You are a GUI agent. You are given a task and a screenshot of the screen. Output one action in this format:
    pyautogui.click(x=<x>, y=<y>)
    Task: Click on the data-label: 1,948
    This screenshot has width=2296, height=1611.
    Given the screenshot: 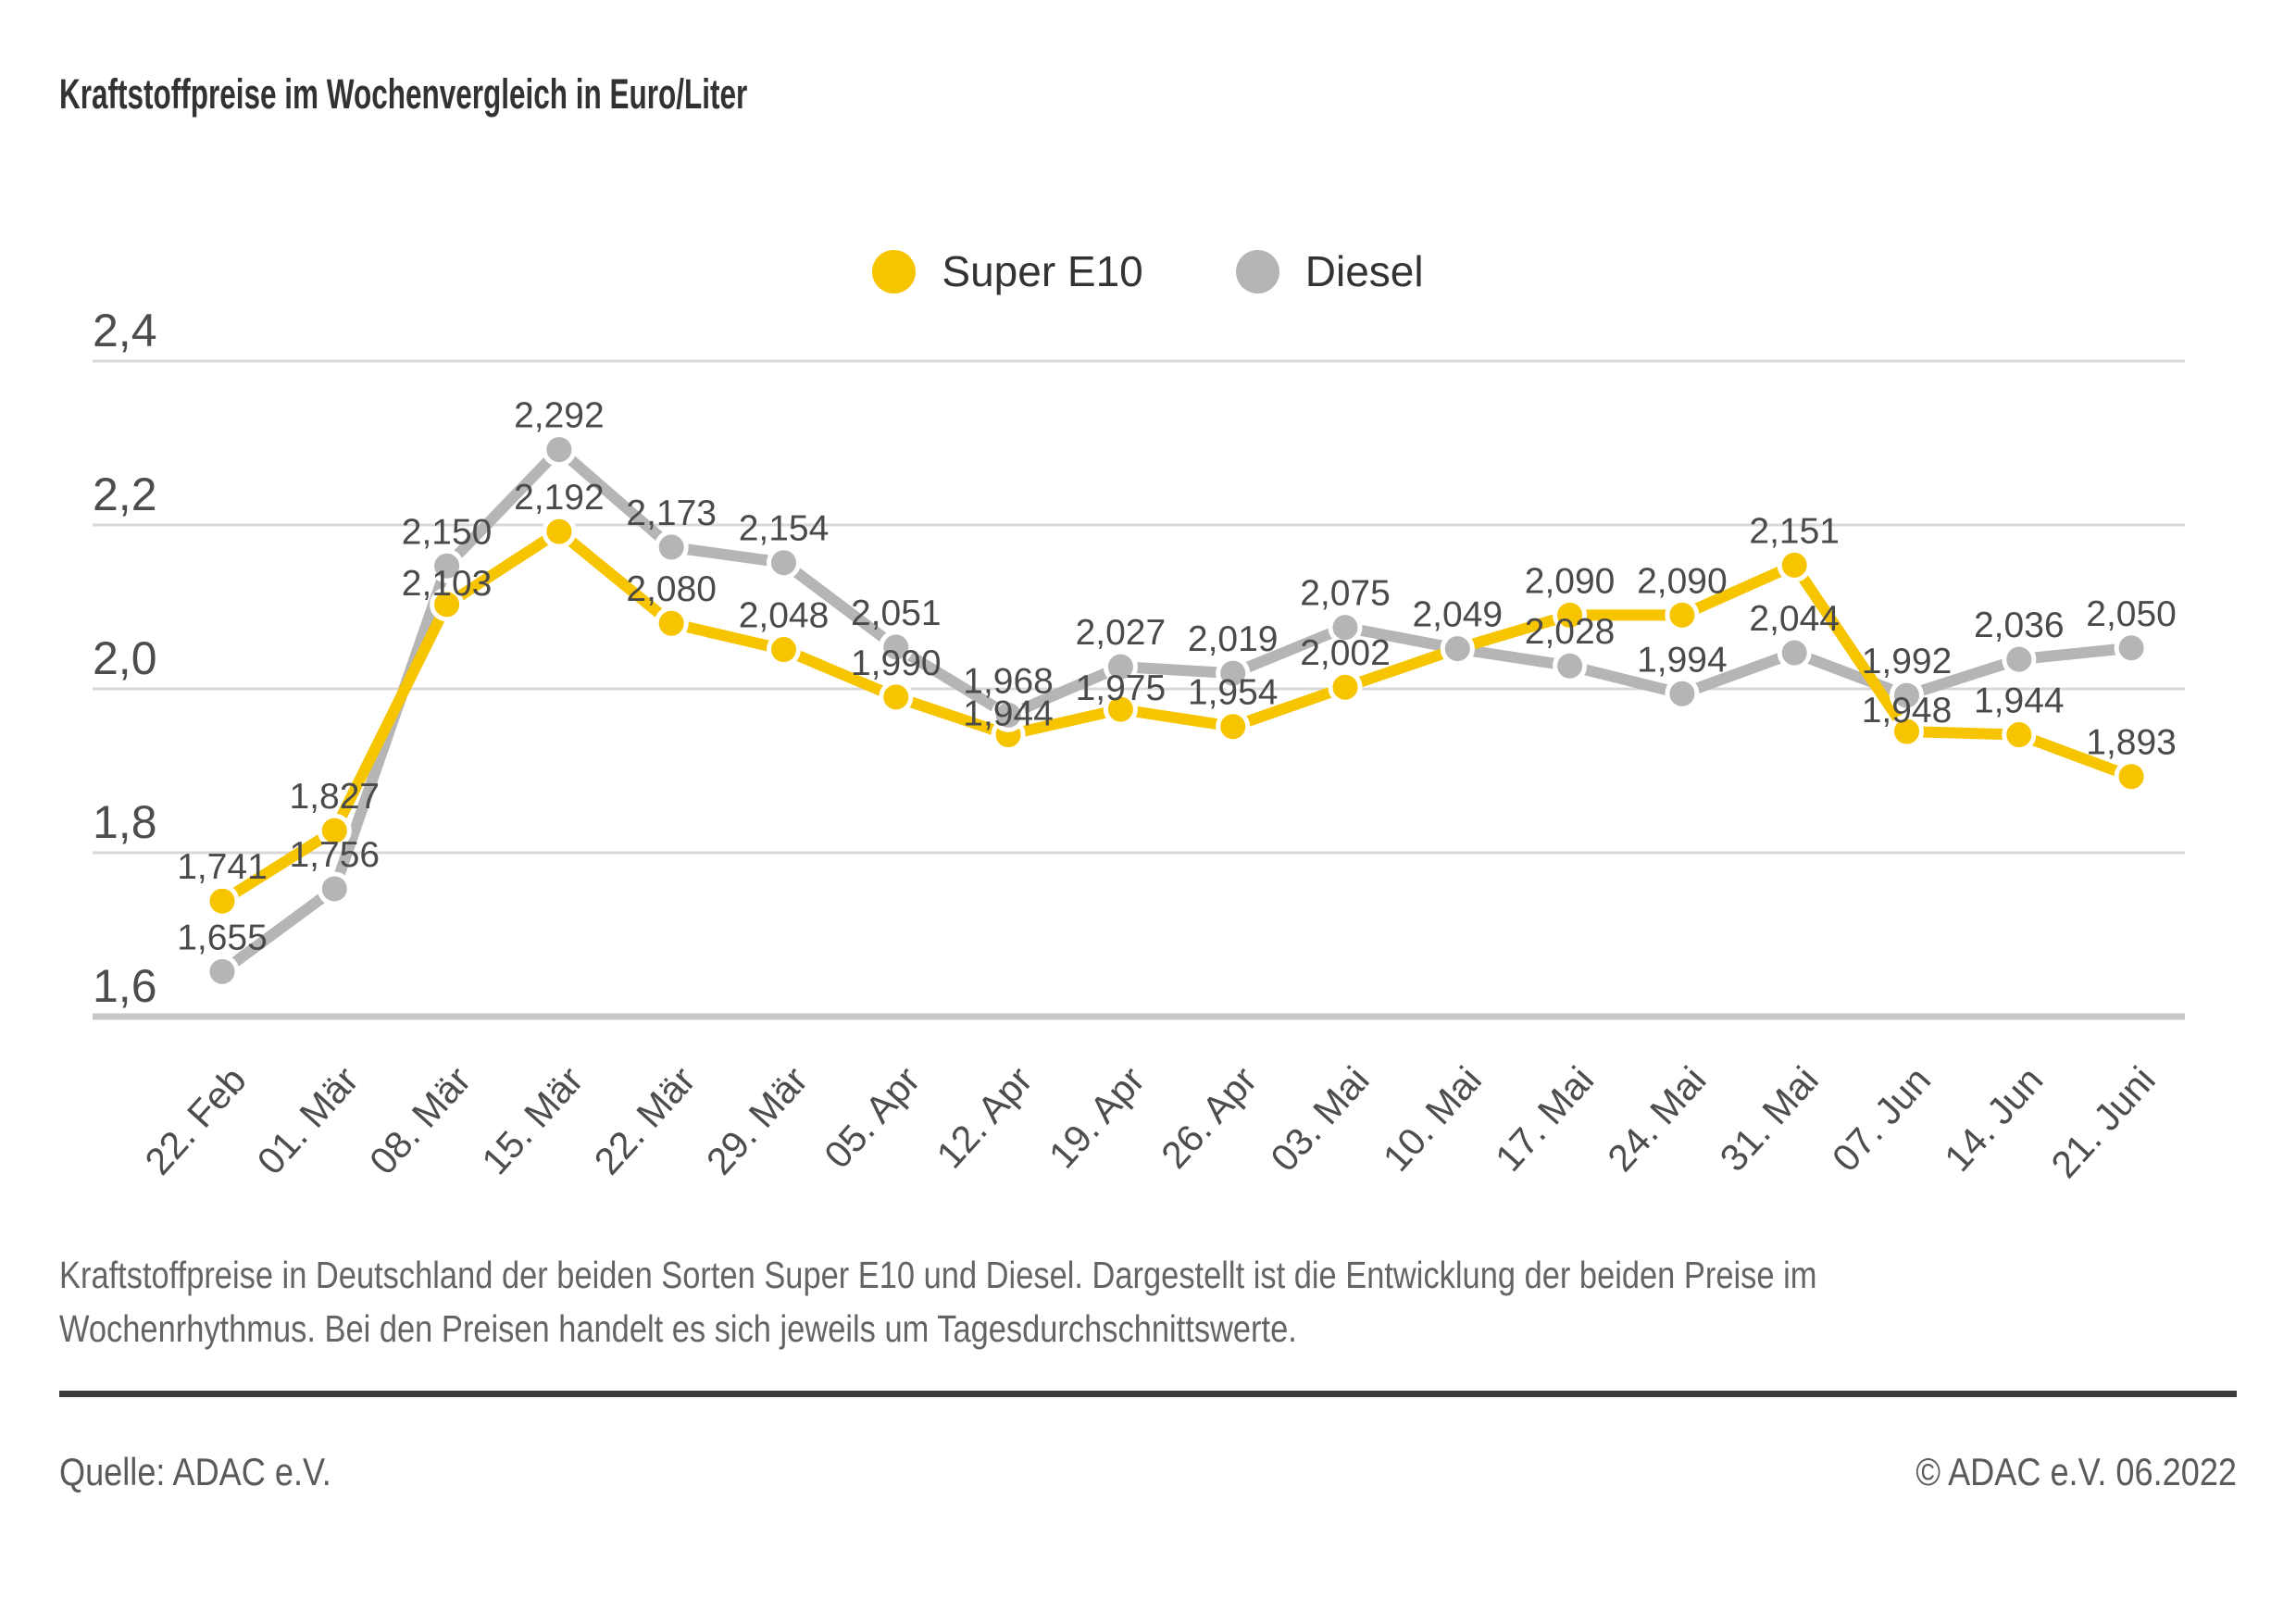 What is the action you would take?
    pyautogui.click(x=1907, y=711)
    